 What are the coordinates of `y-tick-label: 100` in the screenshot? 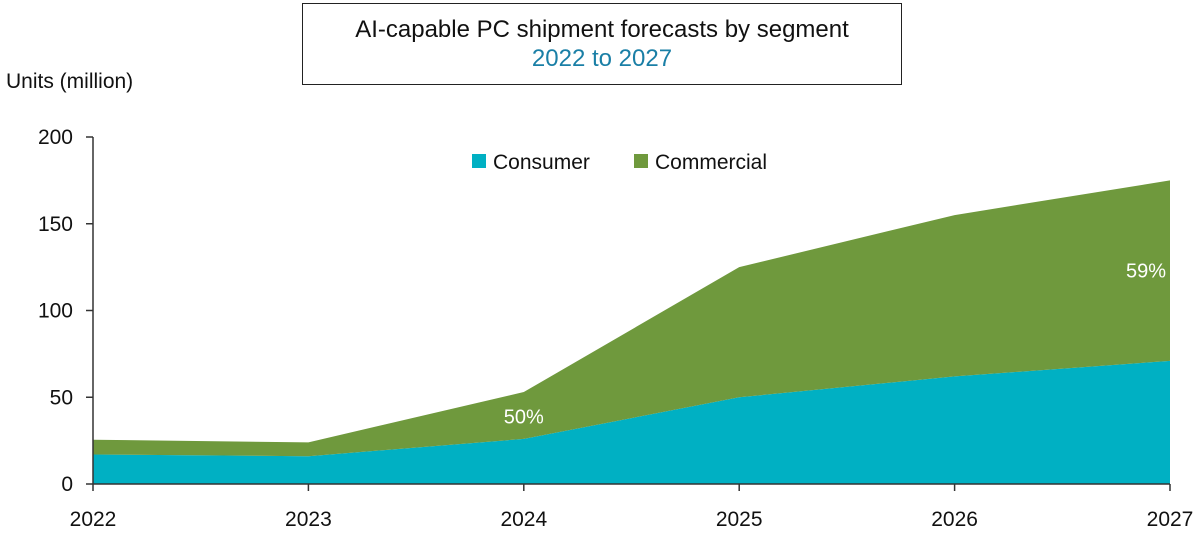 It's located at (55, 311).